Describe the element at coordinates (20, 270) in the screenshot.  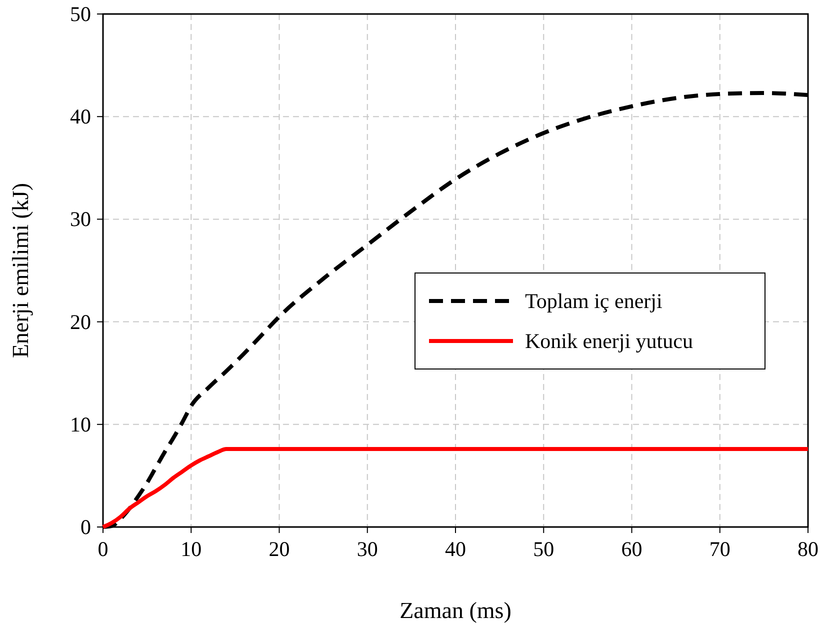
I see `y-axis-title: Enerji emilimi (kJ)` at that location.